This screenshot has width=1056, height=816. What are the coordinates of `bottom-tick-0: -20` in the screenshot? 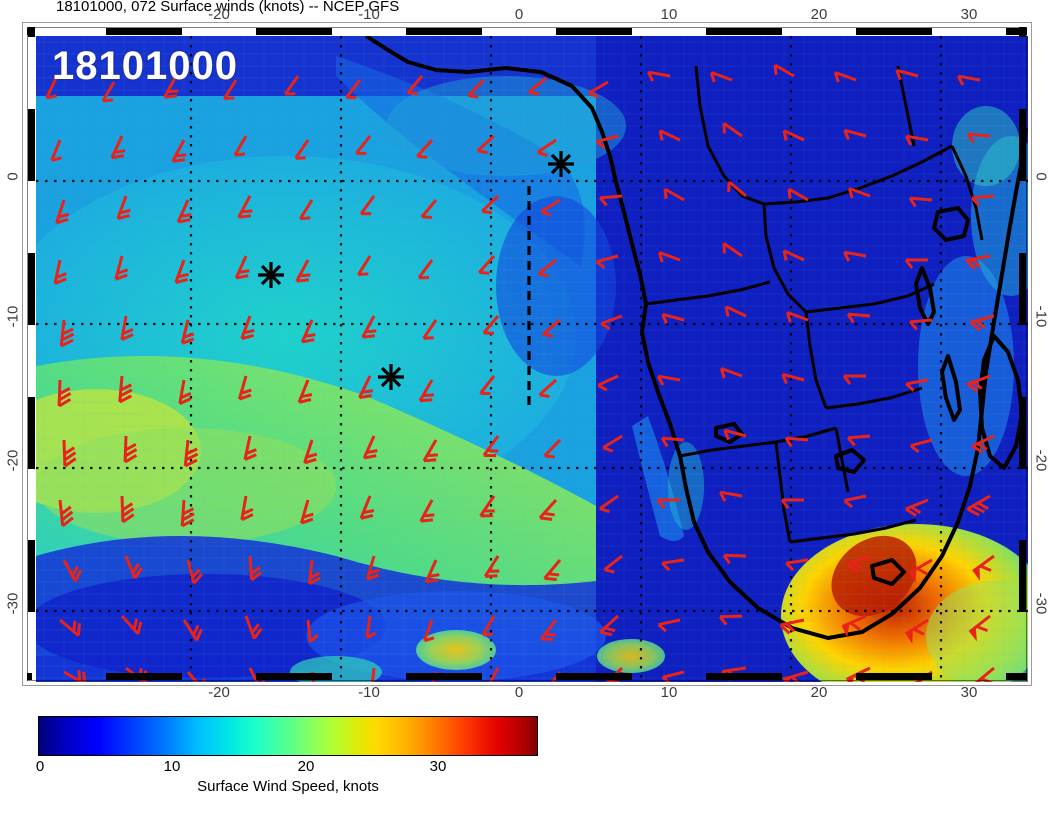 It's located at (219, 692).